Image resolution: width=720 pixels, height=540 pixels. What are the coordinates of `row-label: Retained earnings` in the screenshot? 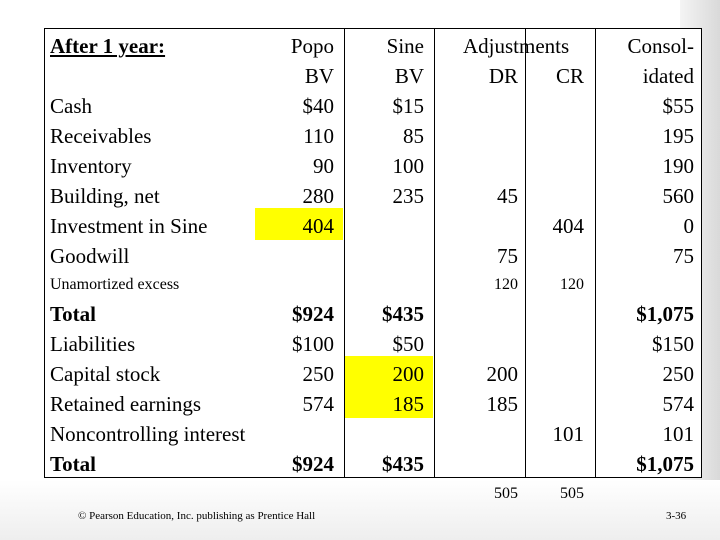 It's located at (126, 404).